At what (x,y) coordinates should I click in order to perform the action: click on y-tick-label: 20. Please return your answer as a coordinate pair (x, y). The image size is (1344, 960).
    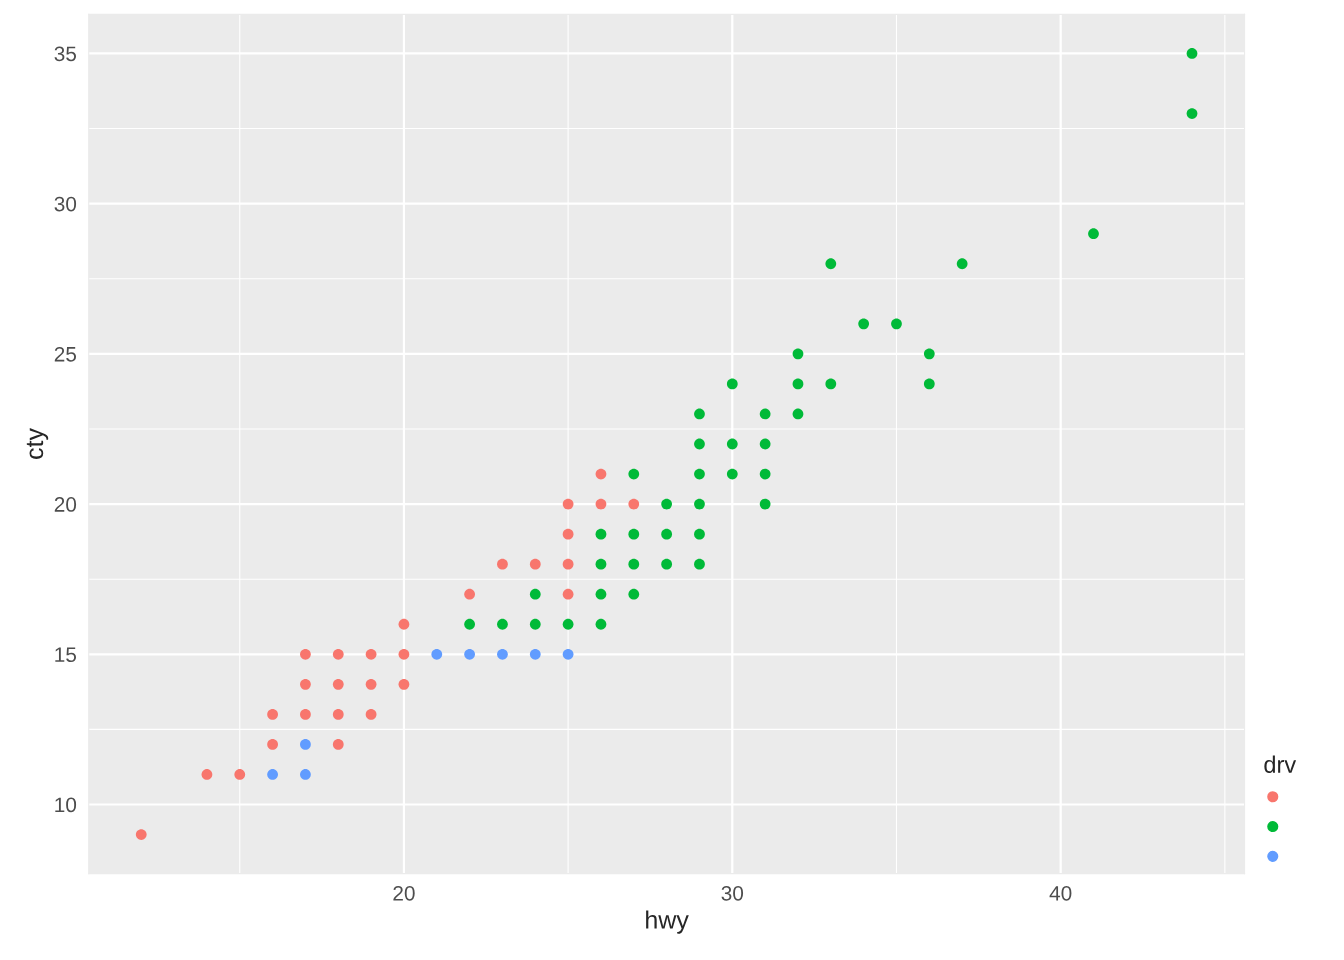
    Looking at the image, I should click on (65, 504).